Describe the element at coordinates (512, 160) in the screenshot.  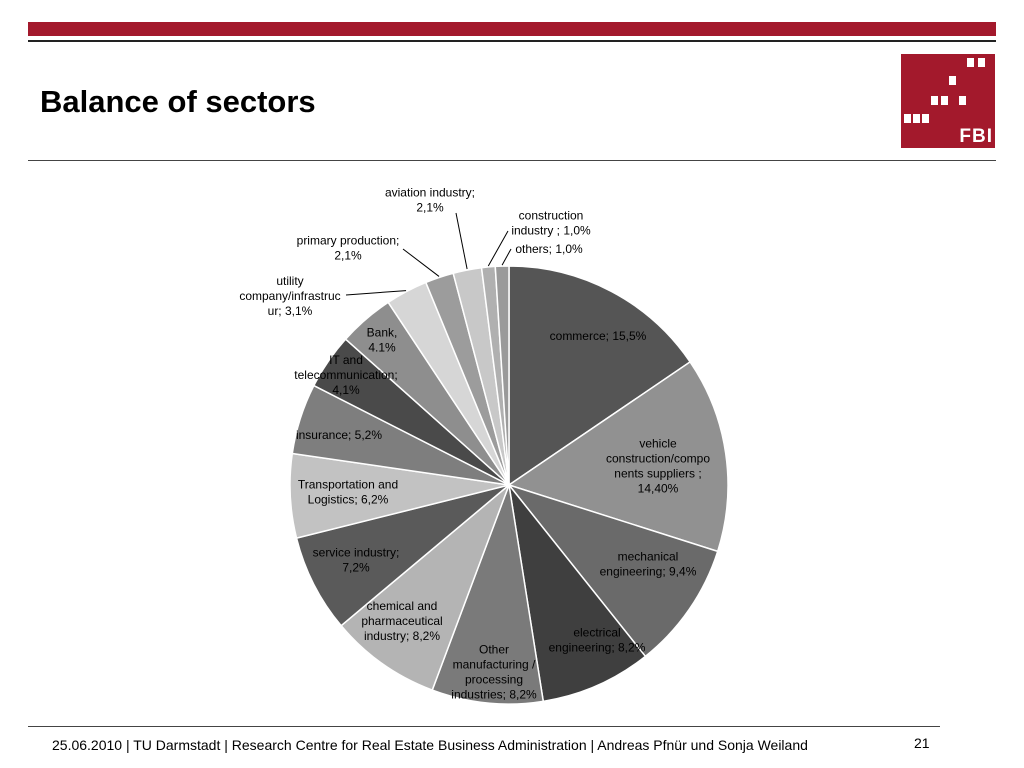
I see `title-divider` at that location.